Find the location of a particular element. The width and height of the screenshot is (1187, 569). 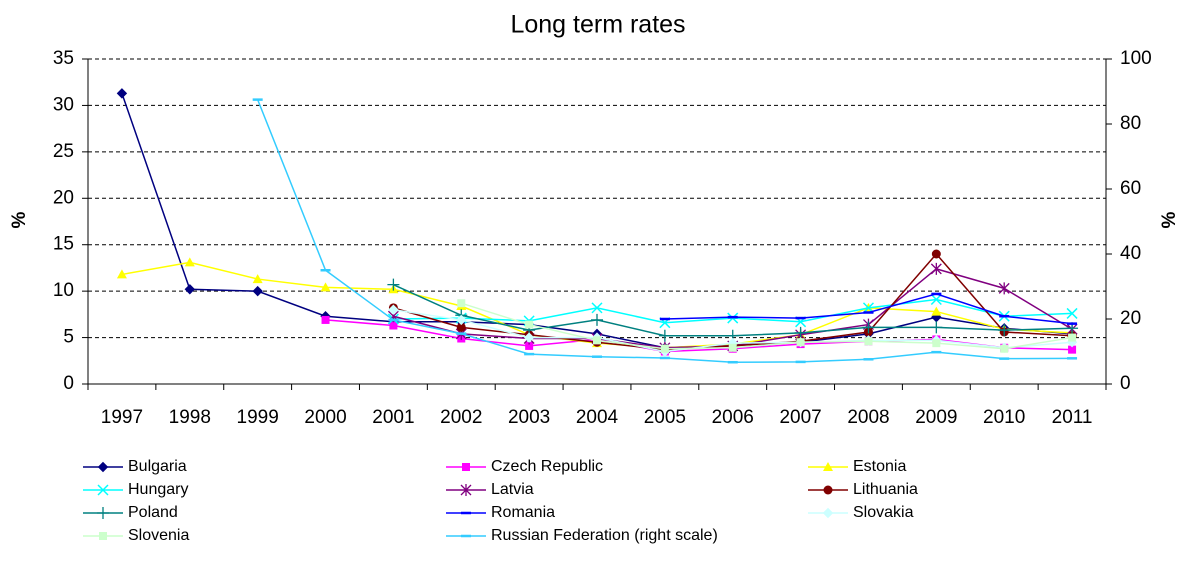

legend-entry: Hungary is located at coordinates (135, 489).